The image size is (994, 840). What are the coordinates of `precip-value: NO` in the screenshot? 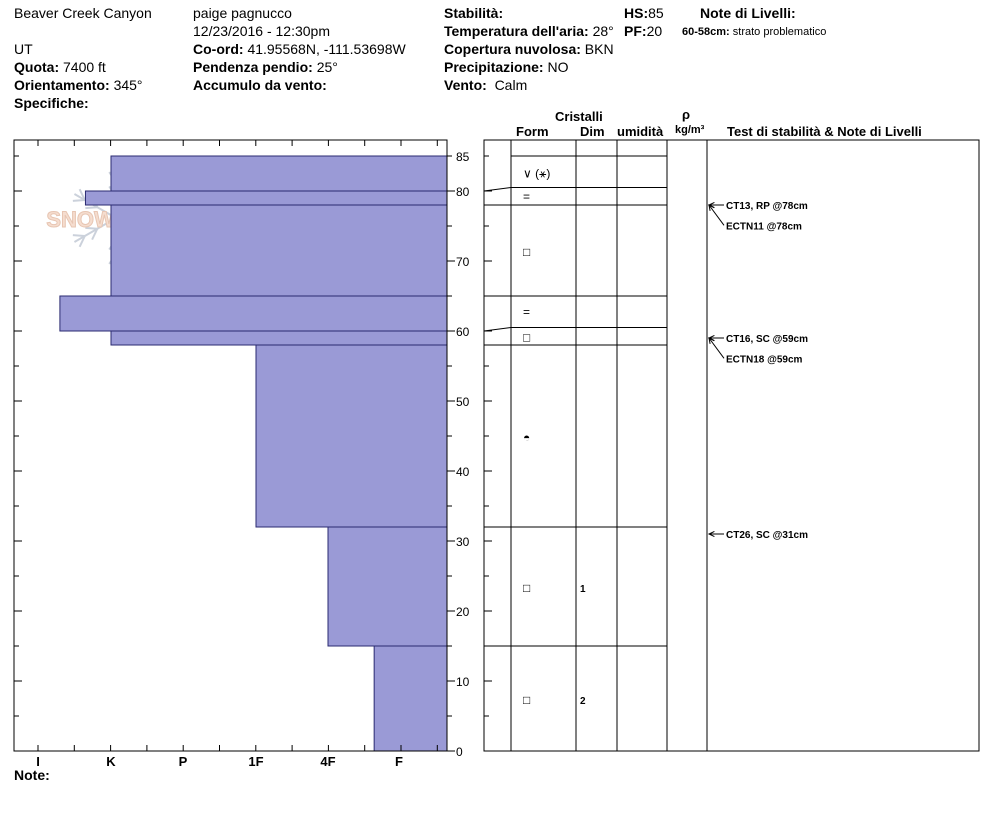 It's located at (558, 67).